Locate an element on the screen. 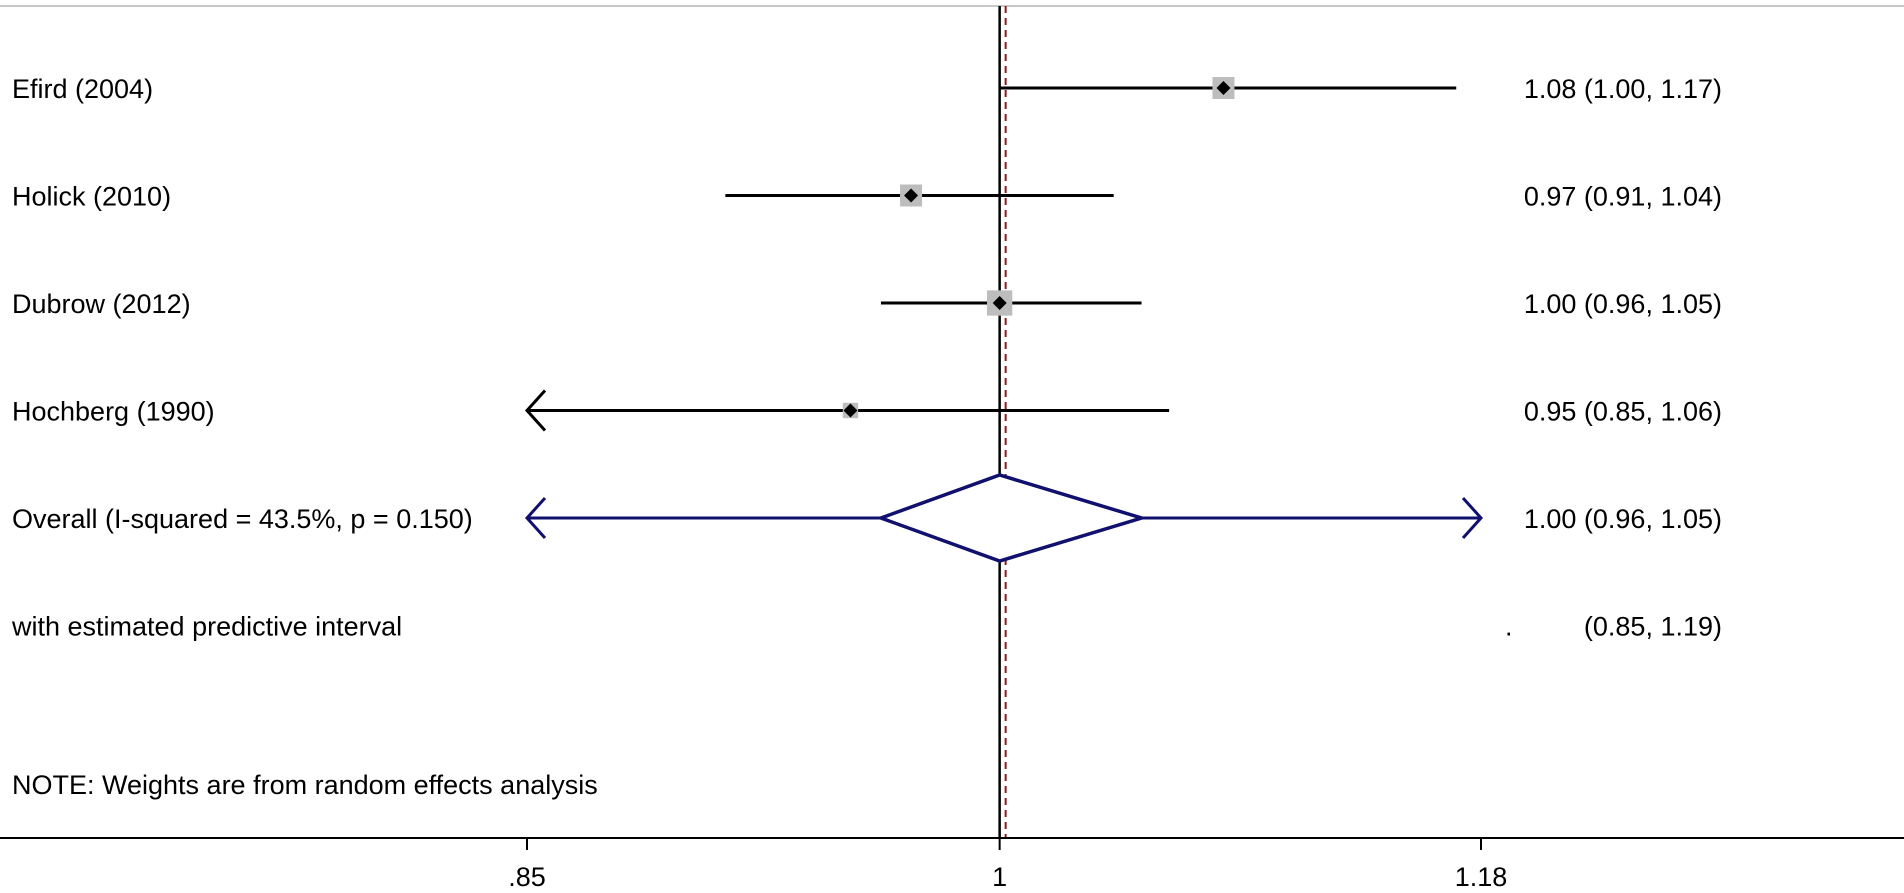  x-tick-label: 1.18 is located at coordinates (1481, 877).